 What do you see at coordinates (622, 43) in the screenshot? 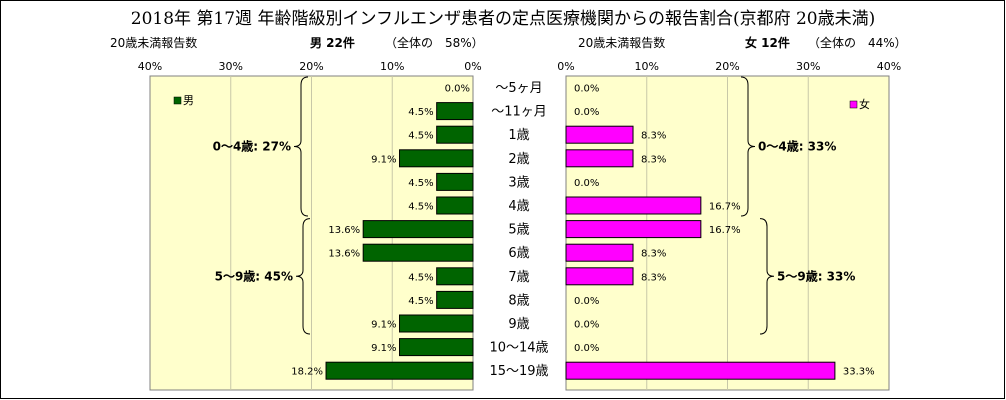
I see `right-count-label: 20歳未満報告数` at bounding box center [622, 43].